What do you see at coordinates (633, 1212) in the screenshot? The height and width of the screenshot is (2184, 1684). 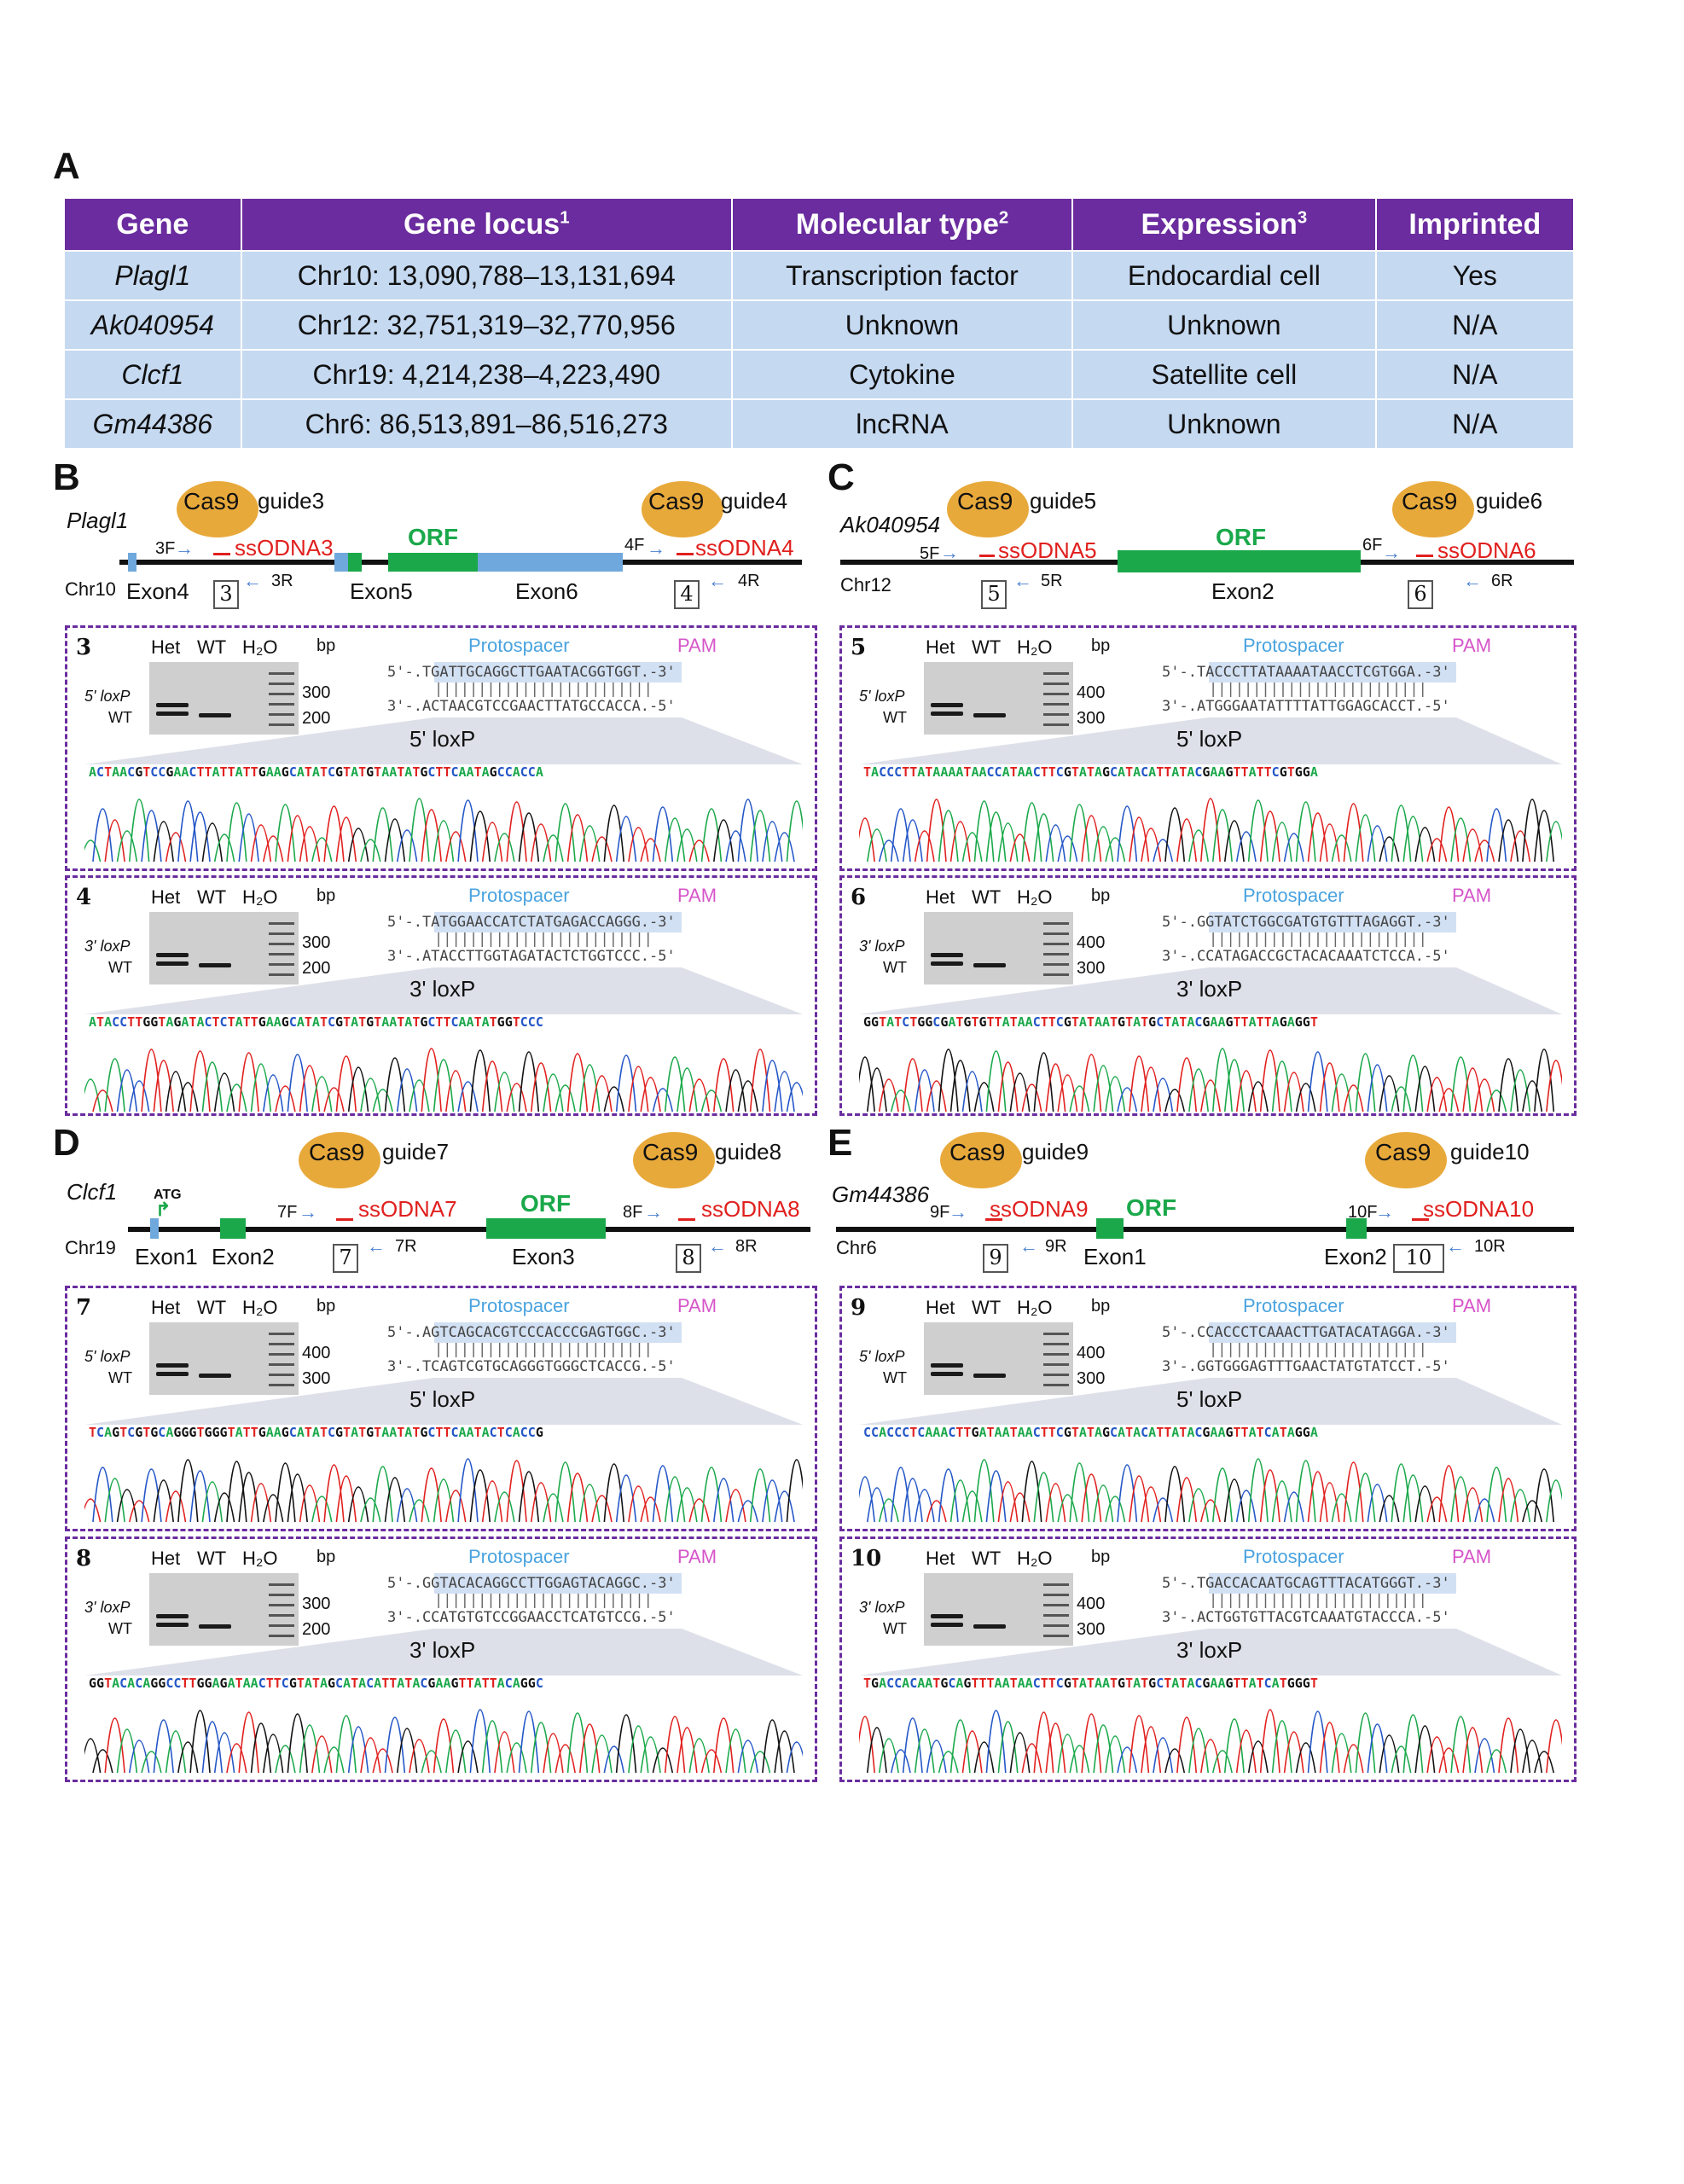 I see `primer-label: 8F` at bounding box center [633, 1212].